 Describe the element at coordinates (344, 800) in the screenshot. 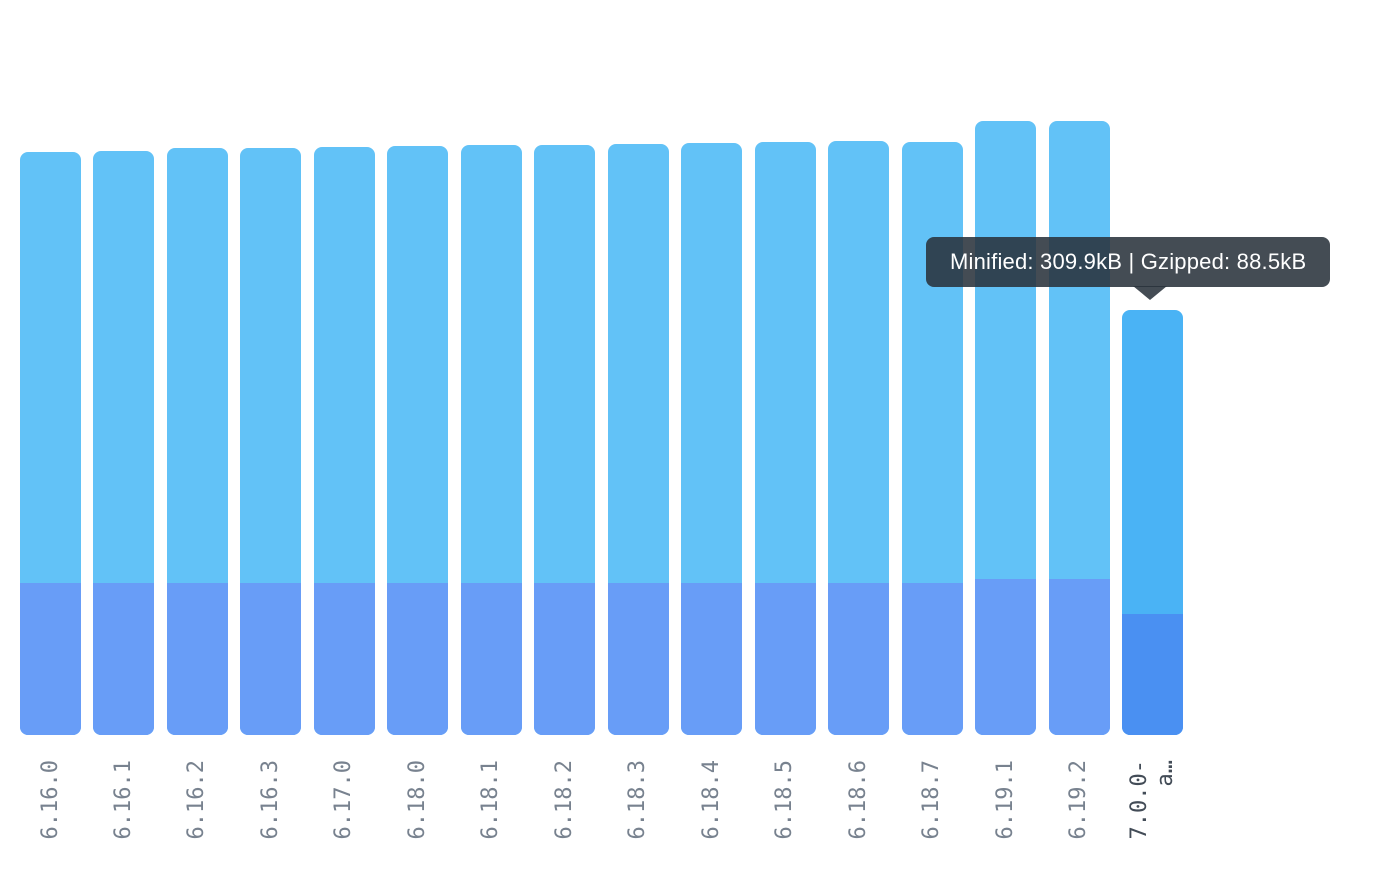

I see `x-axis-label: 6.17.0` at that location.